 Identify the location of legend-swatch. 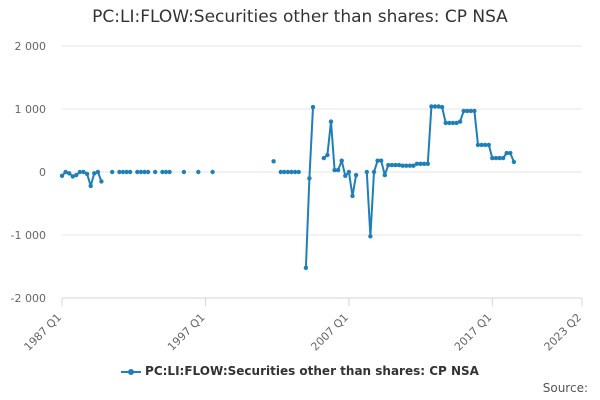
(131, 372).